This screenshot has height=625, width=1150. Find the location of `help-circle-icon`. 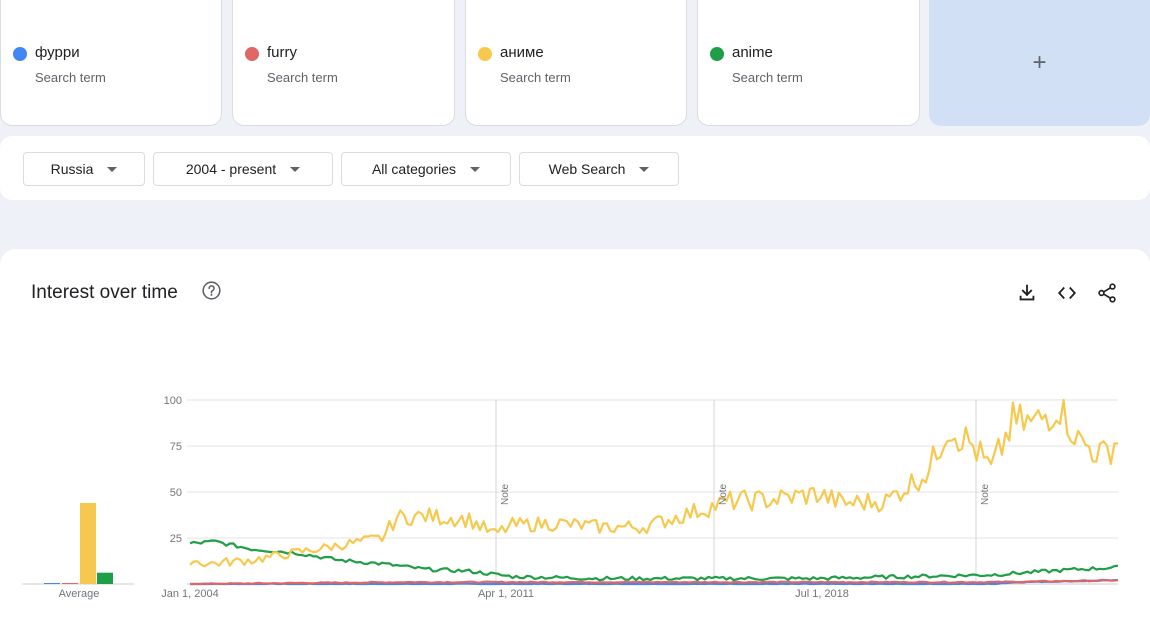

help-circle-icon is located at coordinates (211, 290).